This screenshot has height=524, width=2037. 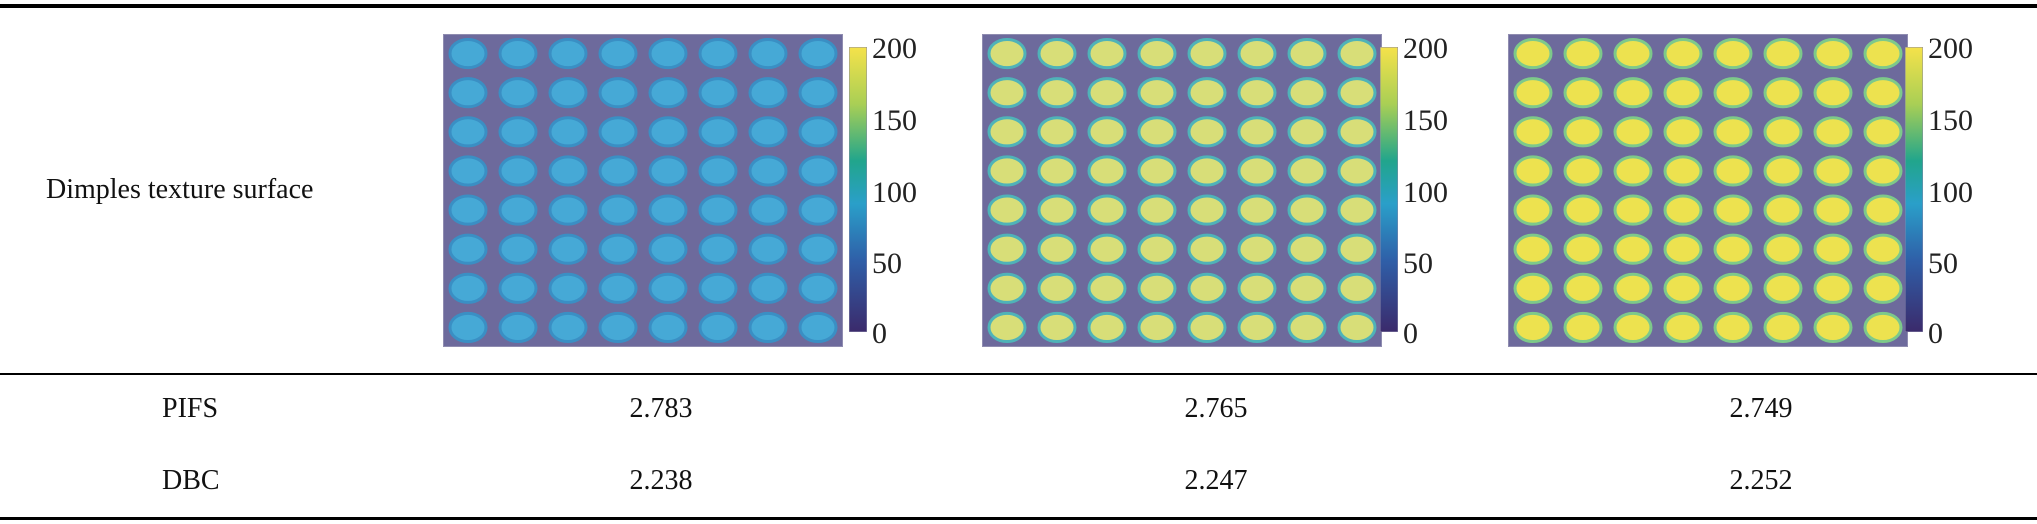 I want to click on colorbar-3-tick-50: 50, so click(x=1943, y=263).